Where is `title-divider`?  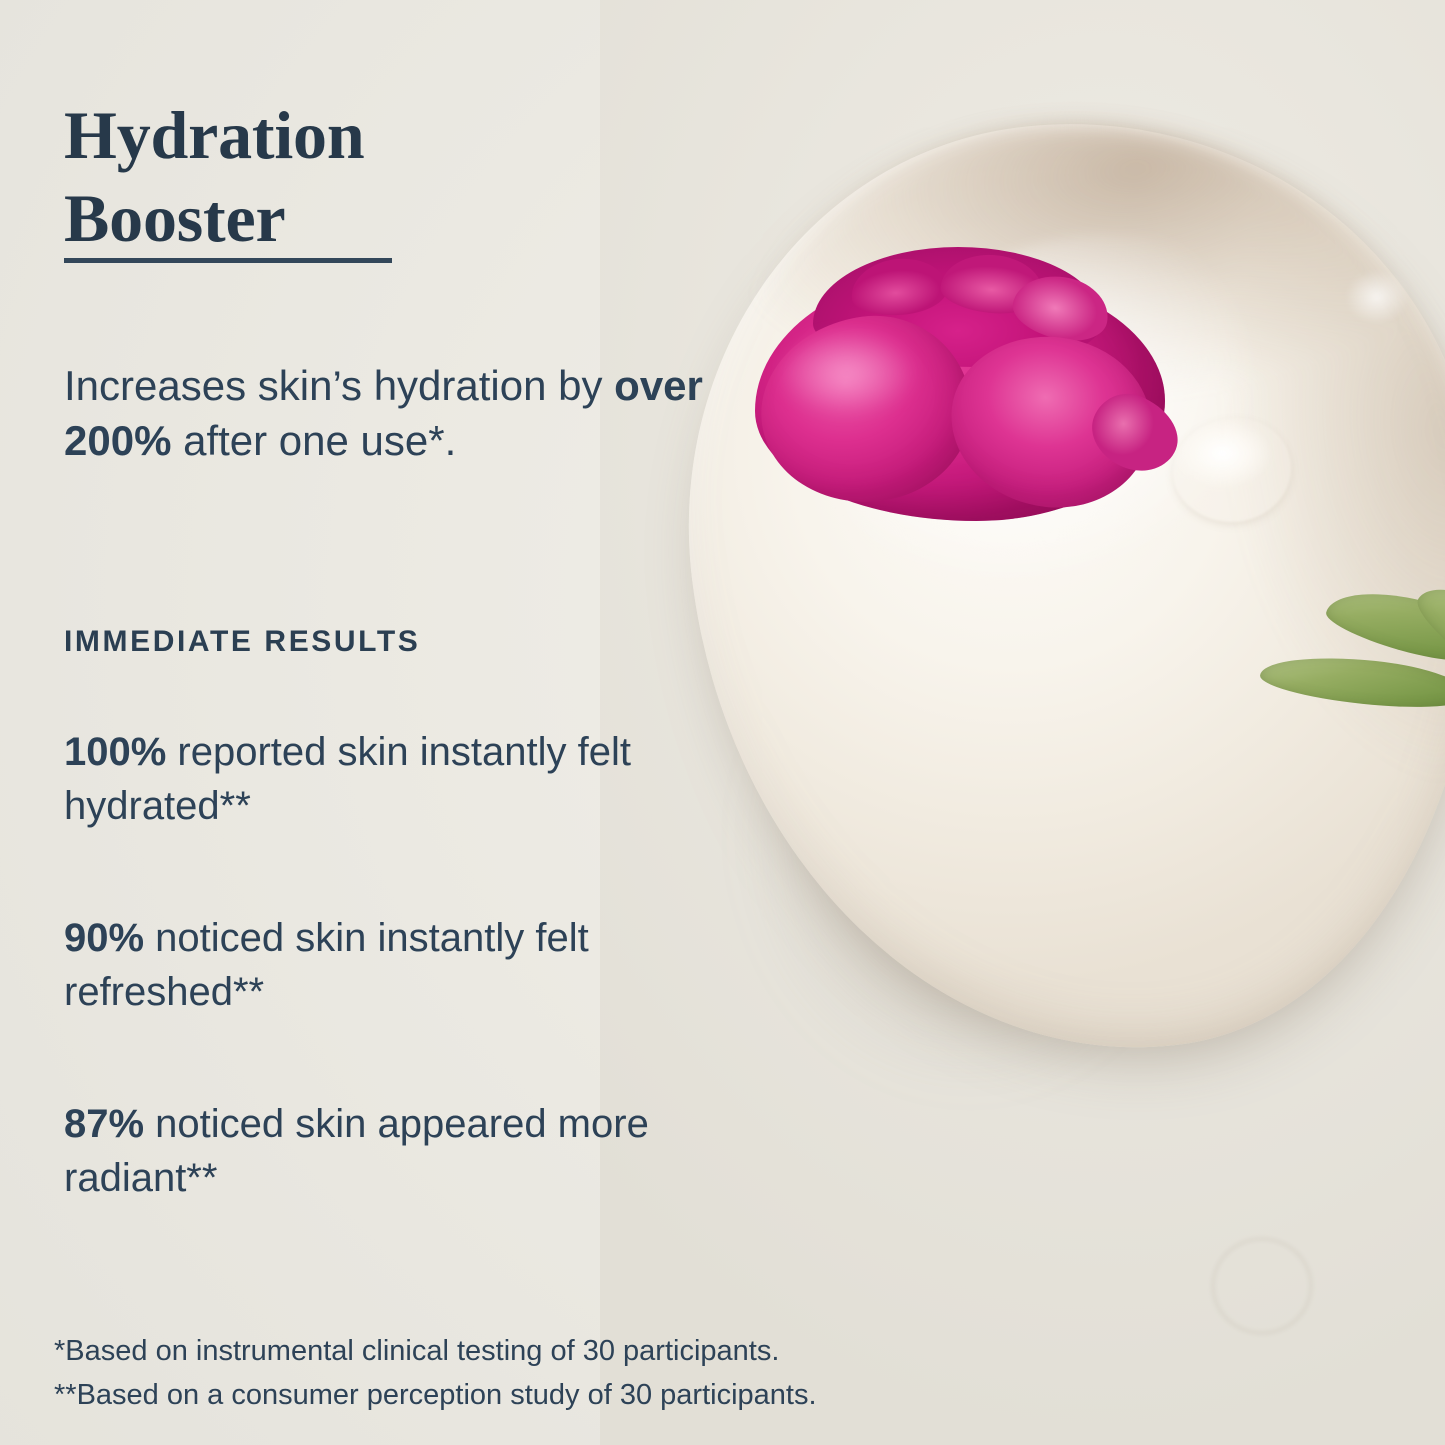 title-divider is located at coordinates (228, 260).